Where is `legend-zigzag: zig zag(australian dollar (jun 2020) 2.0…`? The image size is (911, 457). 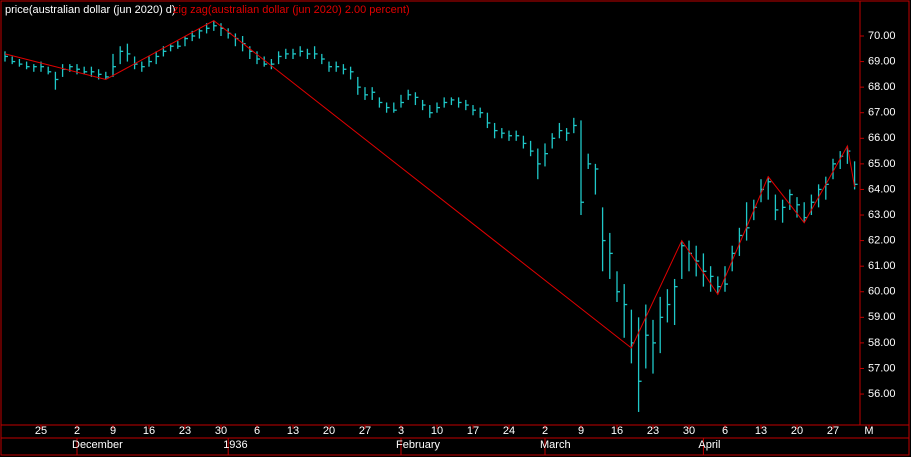 legend-zigzag: zig zag(australian dollar (jun 2020) 2.0… is located at coordinates (291, 10).